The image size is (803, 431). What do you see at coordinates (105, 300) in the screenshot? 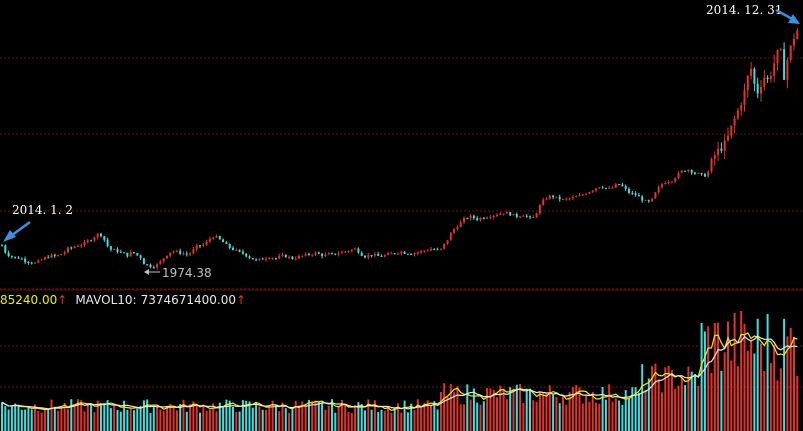
I see `mavol10-label: MAVOL10:` at bounding box center [105, 300].